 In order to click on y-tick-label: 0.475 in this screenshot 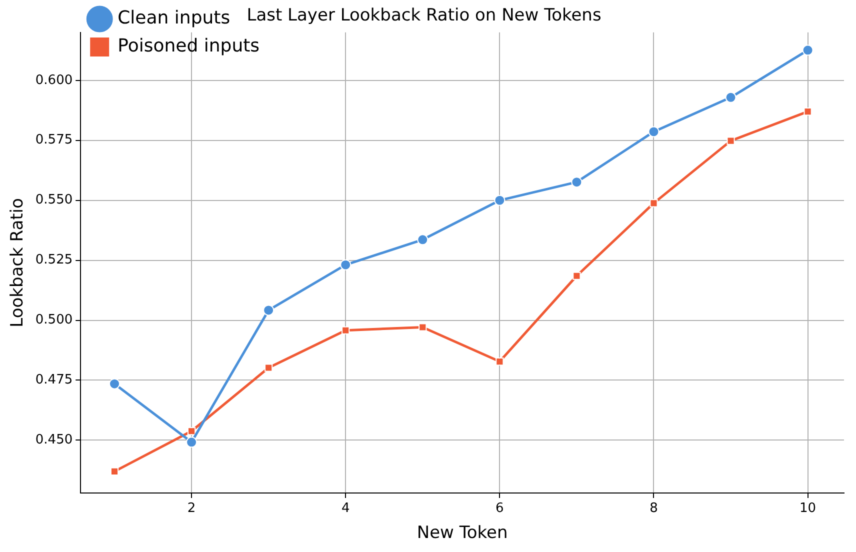, I will do `click(54, 380)`.